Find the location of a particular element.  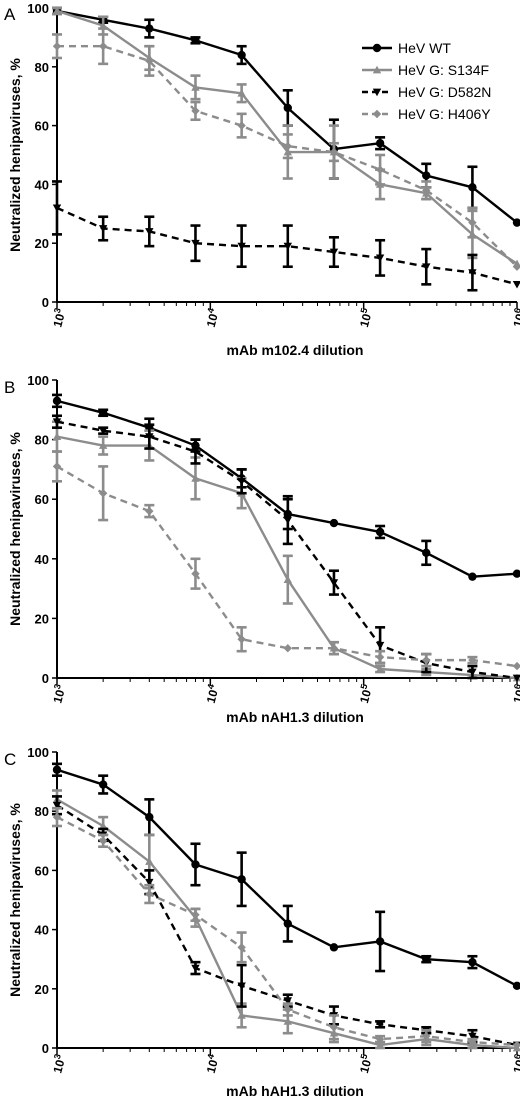

panel-c-x-tick-label: 10⁴ is located at coordinates (212, 1064).